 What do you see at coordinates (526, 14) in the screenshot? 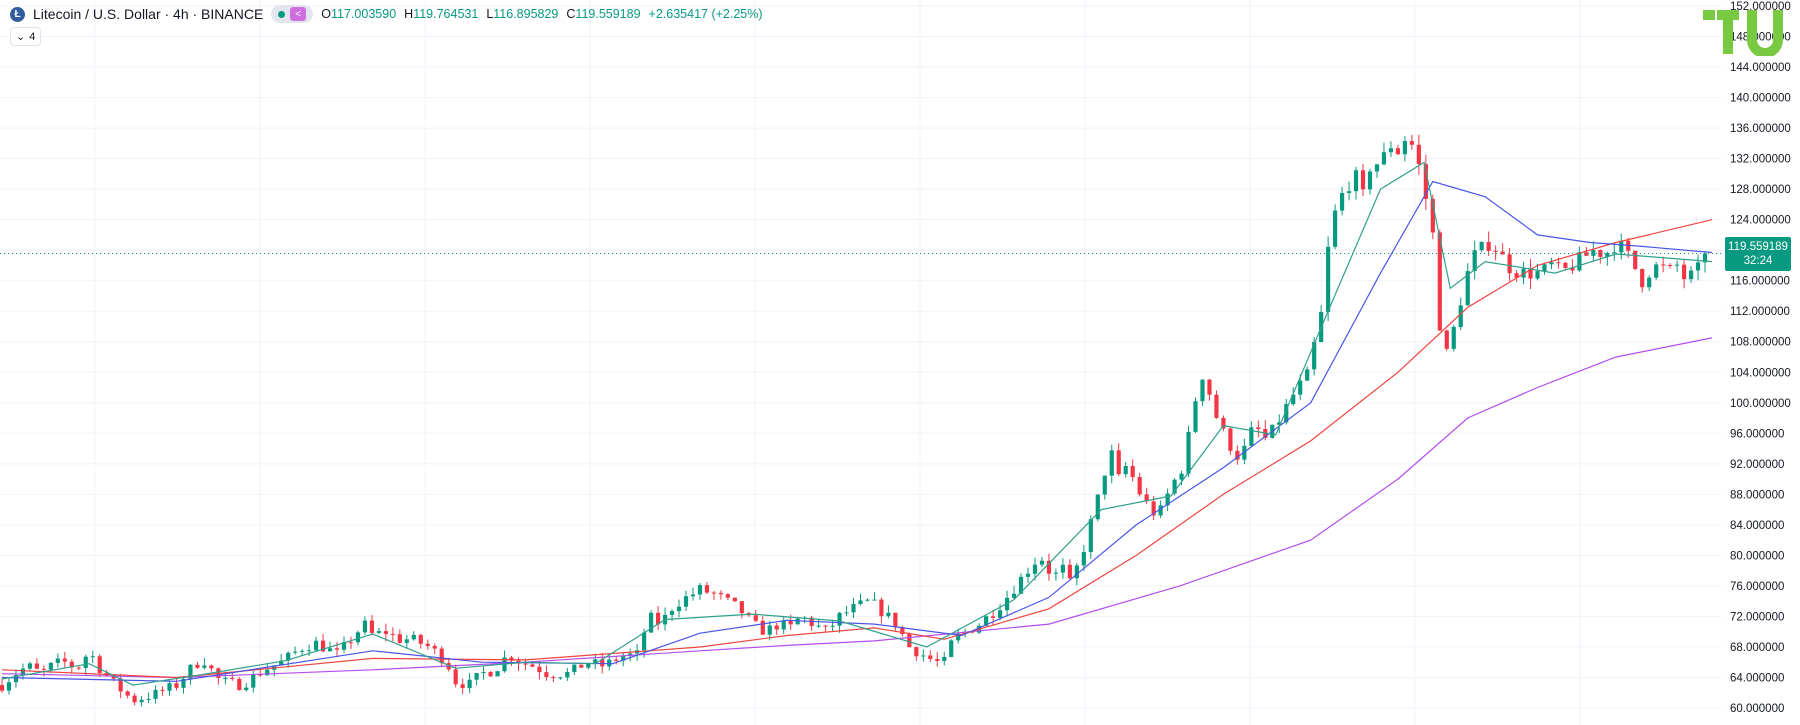
I see `low-value: 116.895829` at bounding box center [526, 14].